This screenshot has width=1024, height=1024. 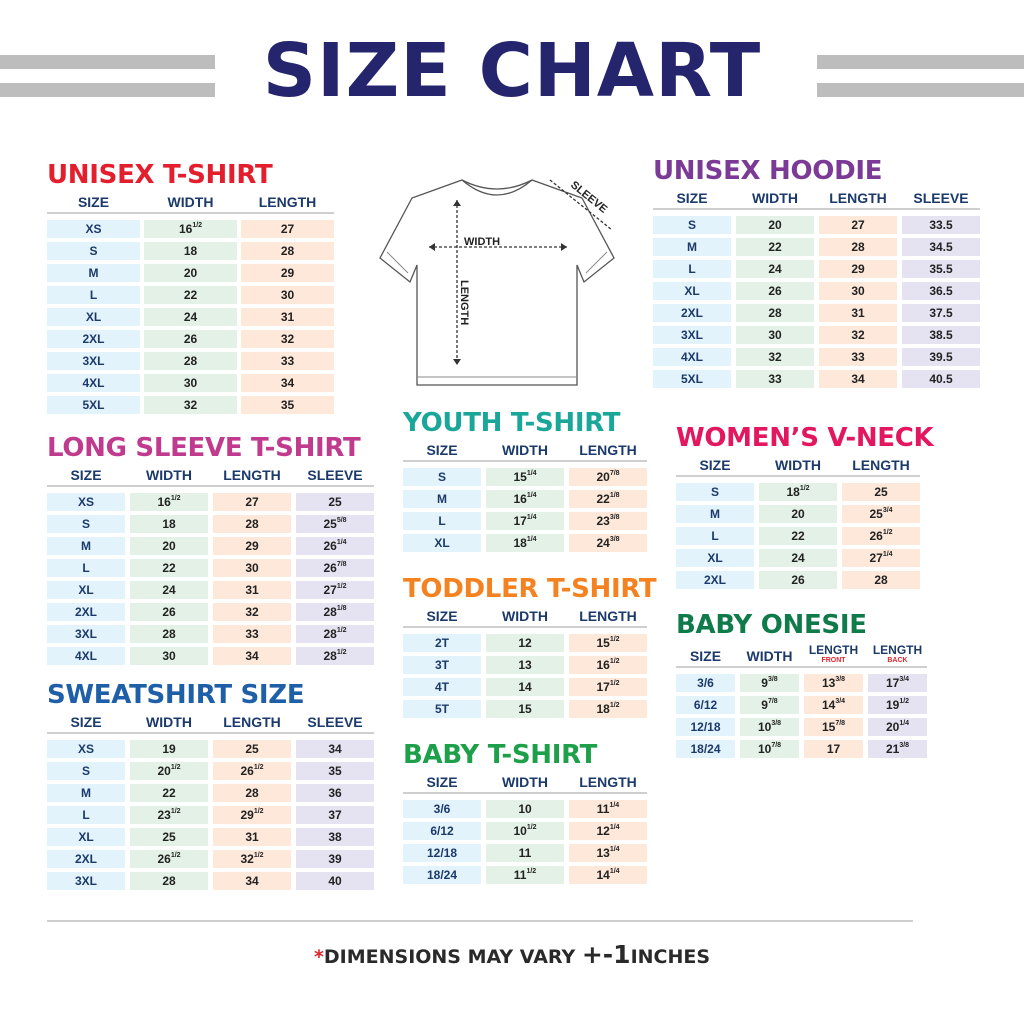 What do you see at coordinates (93, 251) in the screenshot?
I see `table-cell: S` at bounding box center [93, 251].